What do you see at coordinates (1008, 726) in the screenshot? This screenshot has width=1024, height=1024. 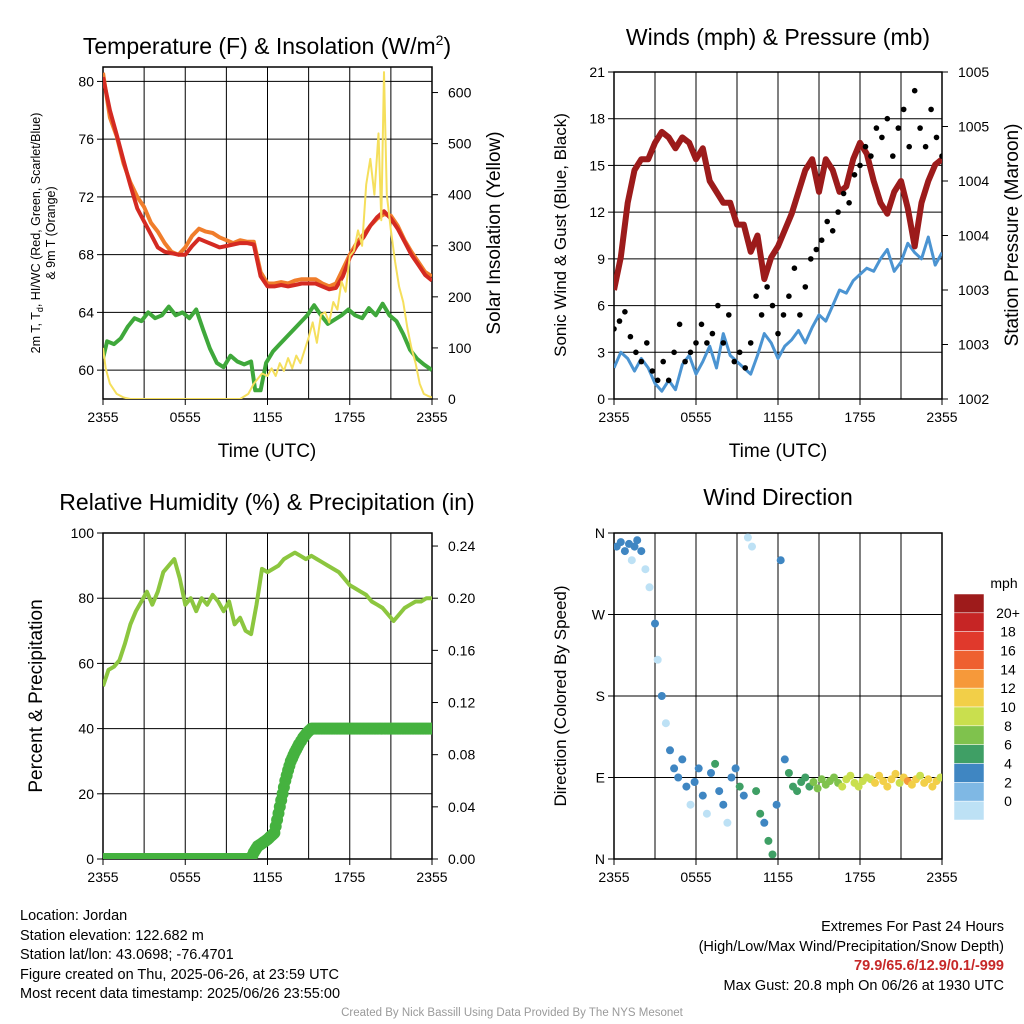 I see `colorbar-label: 8` at bounding box center [1008, 726].